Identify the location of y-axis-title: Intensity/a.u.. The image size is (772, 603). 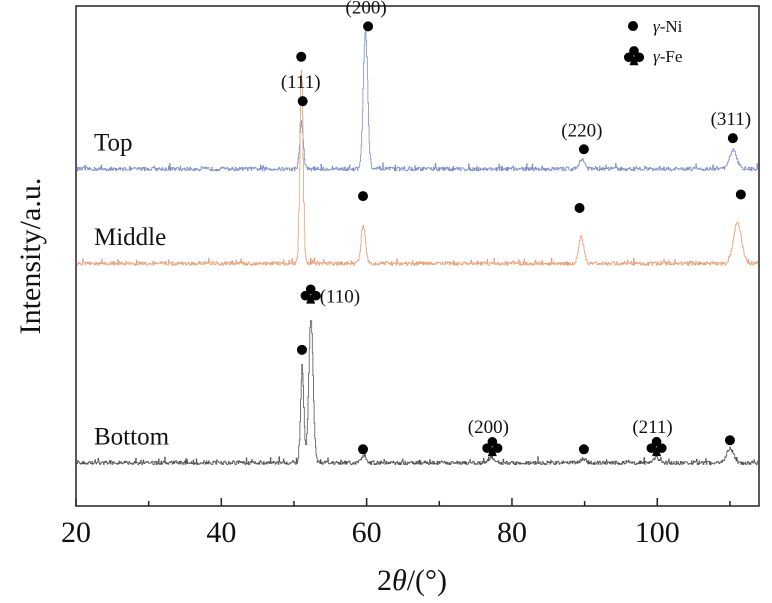
(30, 256).